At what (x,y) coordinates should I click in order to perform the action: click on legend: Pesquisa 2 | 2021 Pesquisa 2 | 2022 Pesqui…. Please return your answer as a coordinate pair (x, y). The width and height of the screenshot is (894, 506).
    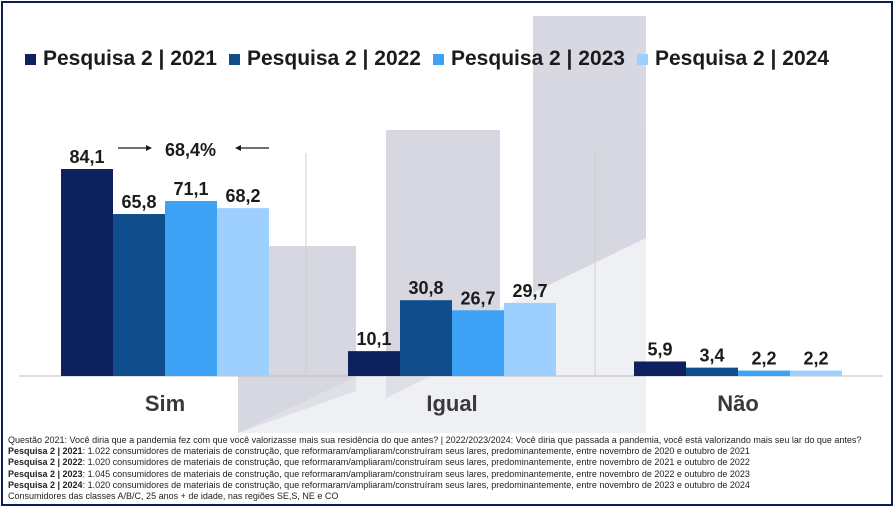
    Looking at the image, I should click on (455, 59).